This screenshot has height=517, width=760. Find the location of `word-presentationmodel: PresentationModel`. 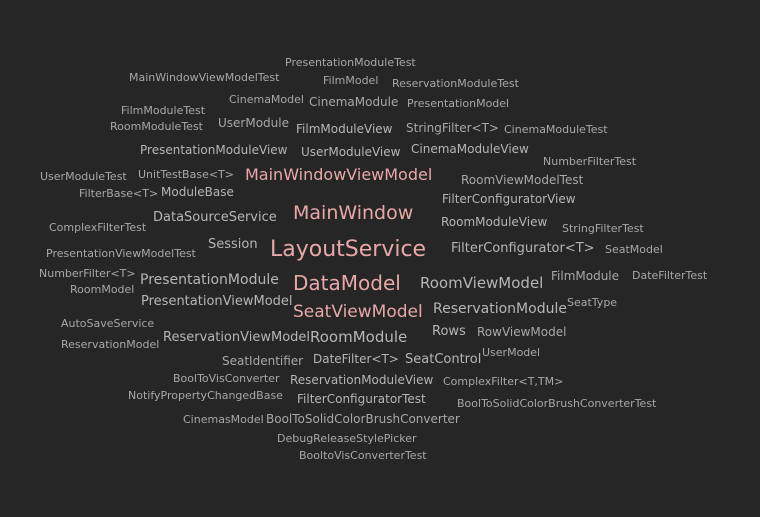

word-presentationmodel: PresentationModel is located at coordinates (458, 103).